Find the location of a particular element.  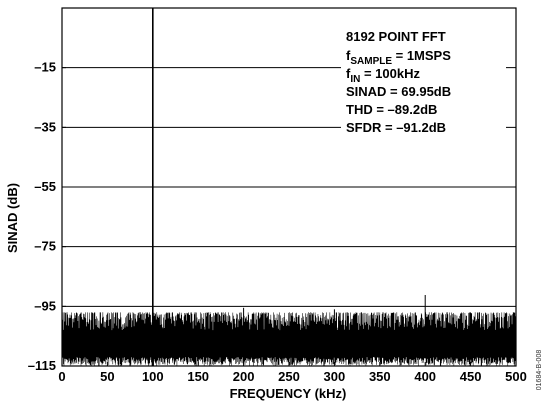

noise-floor-trace is located at coordinates (289, 339).